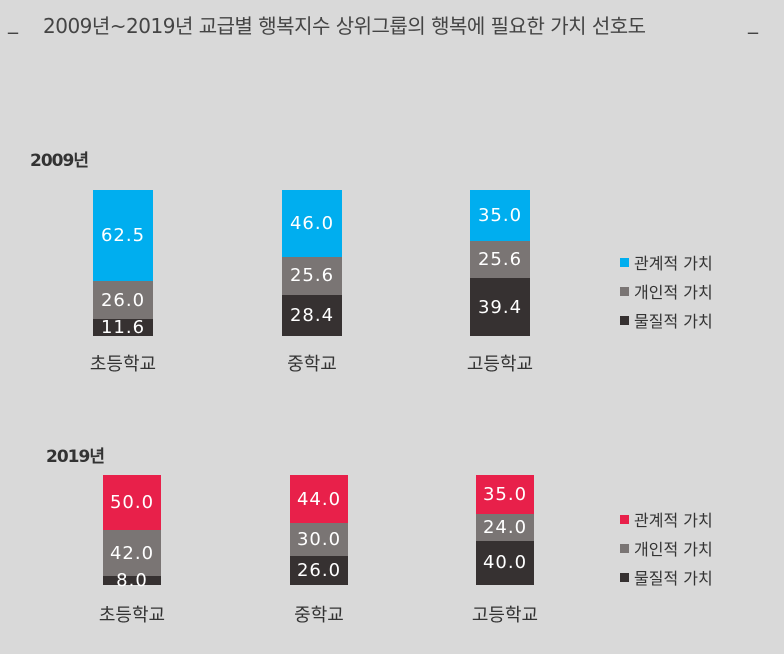  I want to click on bar-segment: 46.0, so click(312, 224).